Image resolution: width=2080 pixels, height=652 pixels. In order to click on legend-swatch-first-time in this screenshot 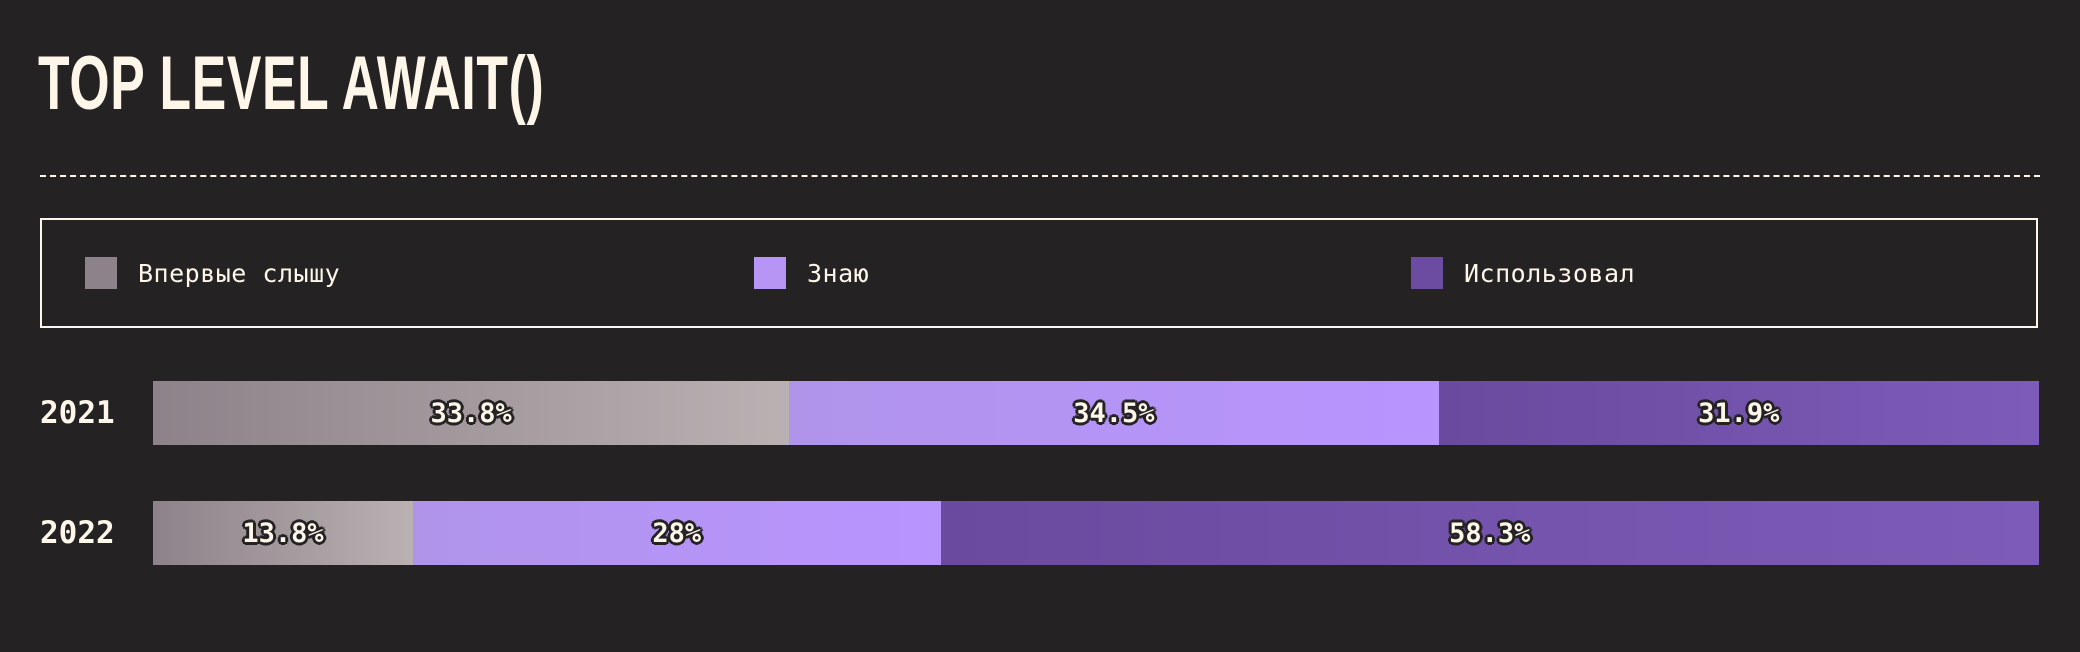, I will do `click(101, 273)`.